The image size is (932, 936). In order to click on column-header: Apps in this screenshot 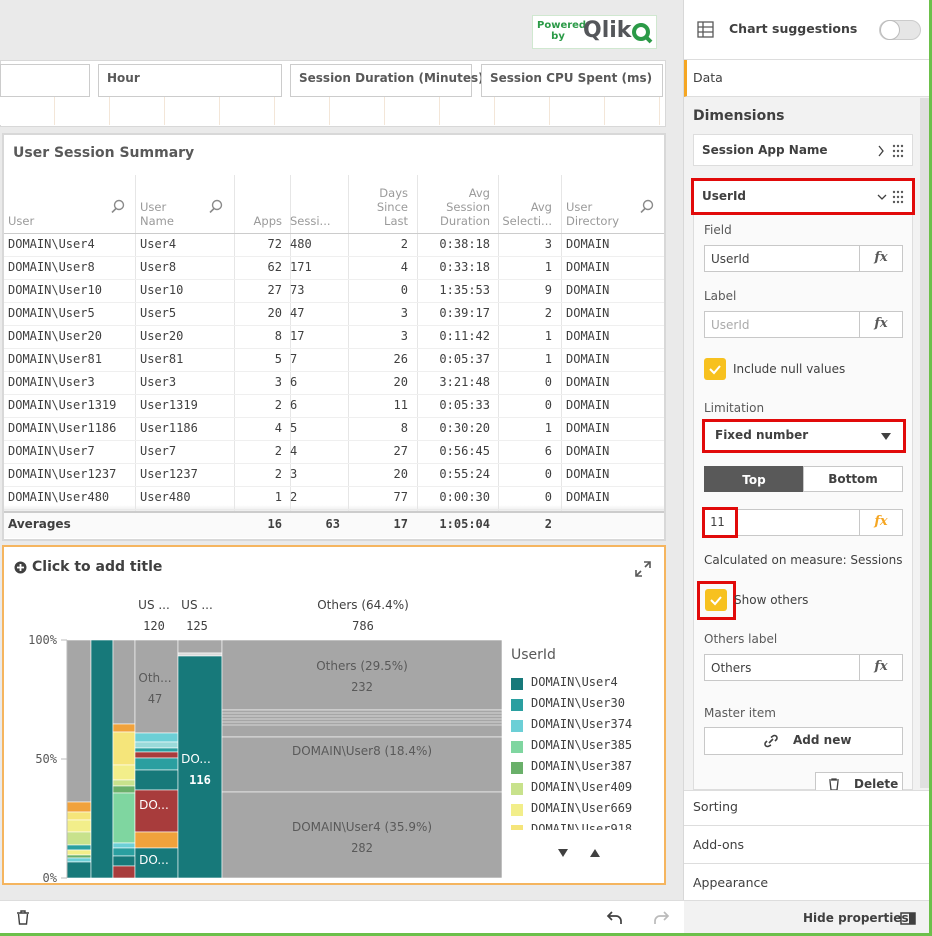, I will do `click(267, 221)`.